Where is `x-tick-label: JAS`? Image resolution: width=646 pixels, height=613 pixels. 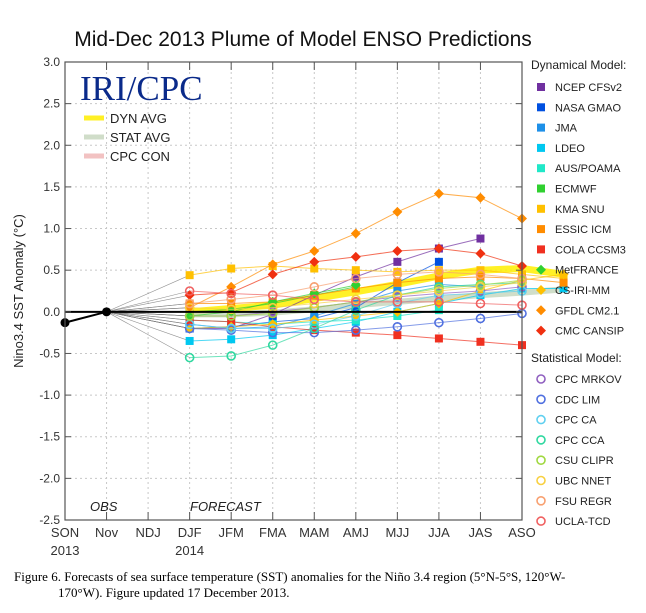
x-tick-label: JAS is located at coordinates (481, 532).